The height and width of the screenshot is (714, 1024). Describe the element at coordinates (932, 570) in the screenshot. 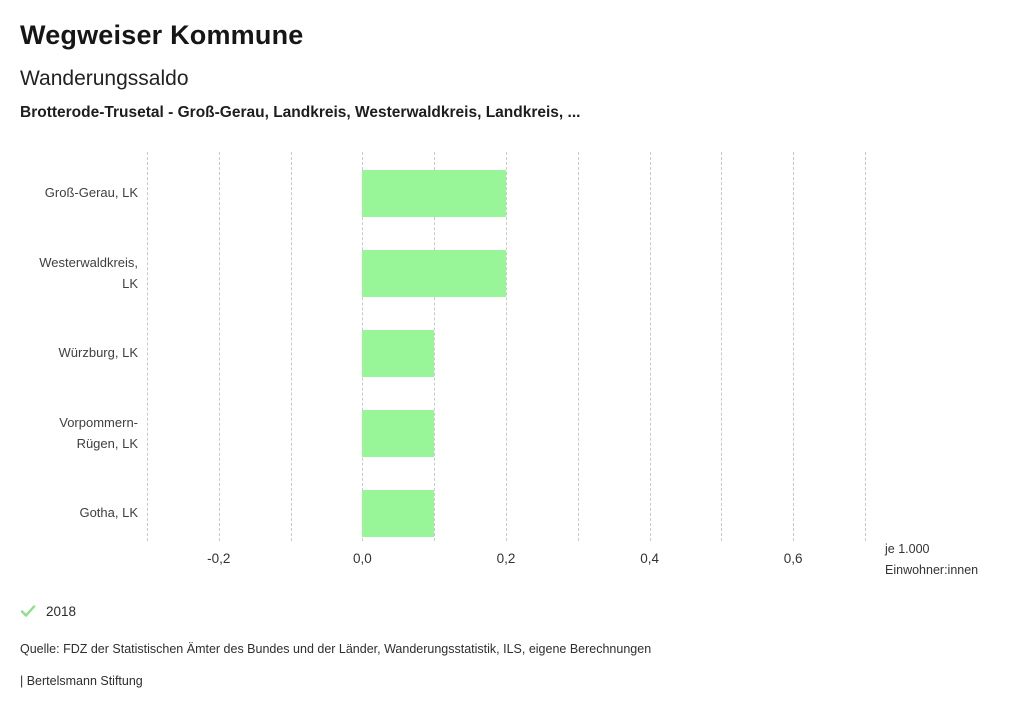

I see `x-axis-unit-line2: Einwohner:innen` at that location.